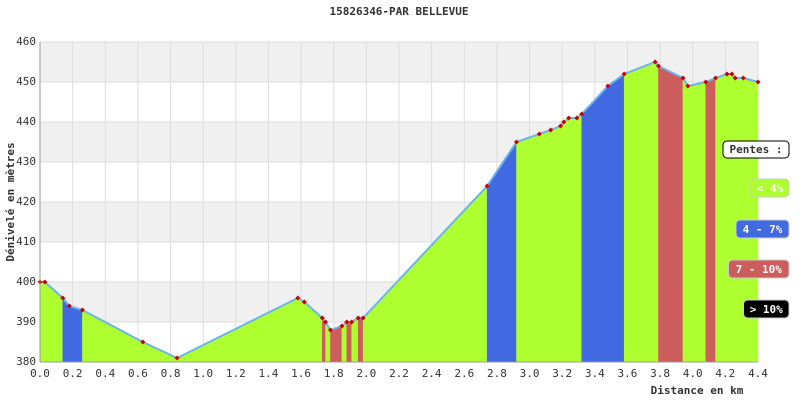 This screenshot has height=400, width=800. I want to click on legend-title-box, so click(756, 149).